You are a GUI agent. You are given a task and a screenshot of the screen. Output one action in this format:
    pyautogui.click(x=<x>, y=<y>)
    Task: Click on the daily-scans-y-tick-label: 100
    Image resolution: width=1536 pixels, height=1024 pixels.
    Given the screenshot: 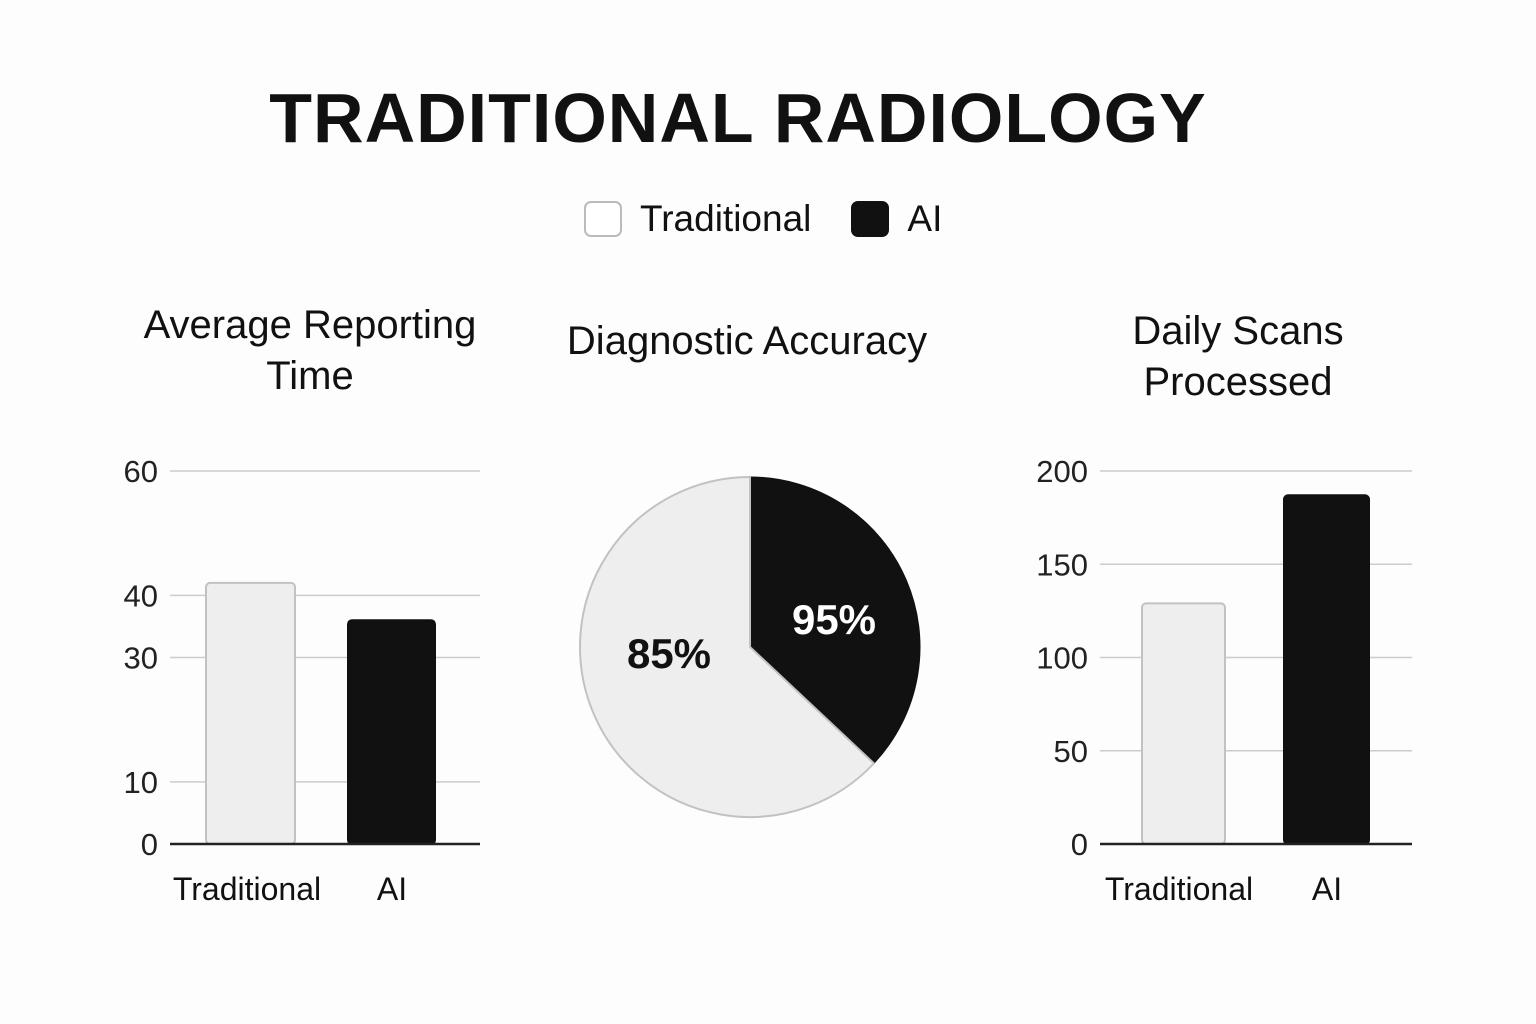 What is the action you would take?
    pyautogui.click(x=1062, y=658)
    